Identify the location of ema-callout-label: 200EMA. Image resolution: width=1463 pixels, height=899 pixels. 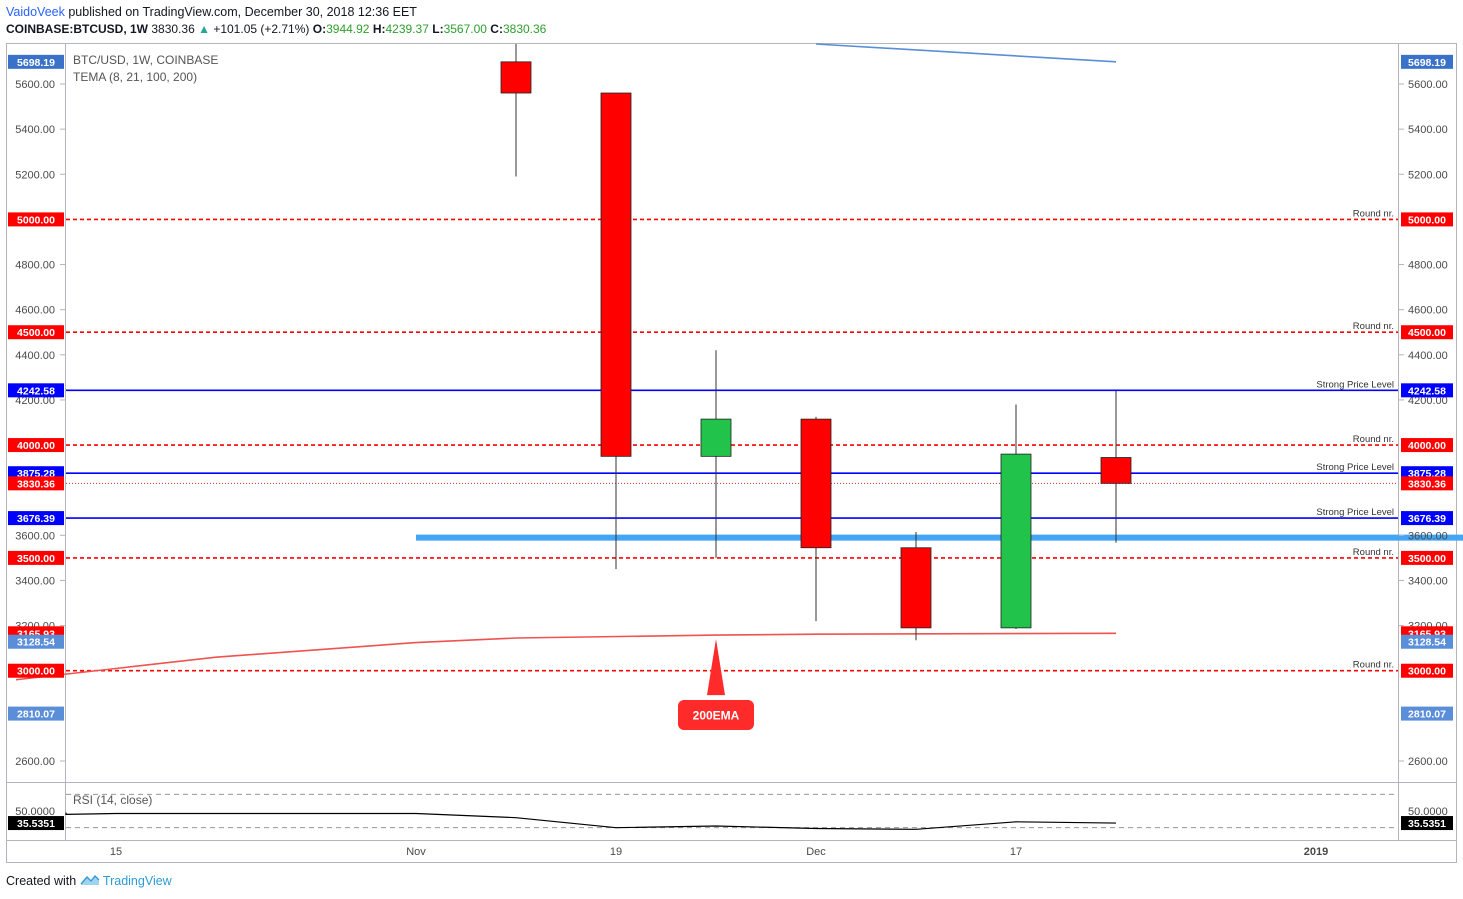
(716, 716).